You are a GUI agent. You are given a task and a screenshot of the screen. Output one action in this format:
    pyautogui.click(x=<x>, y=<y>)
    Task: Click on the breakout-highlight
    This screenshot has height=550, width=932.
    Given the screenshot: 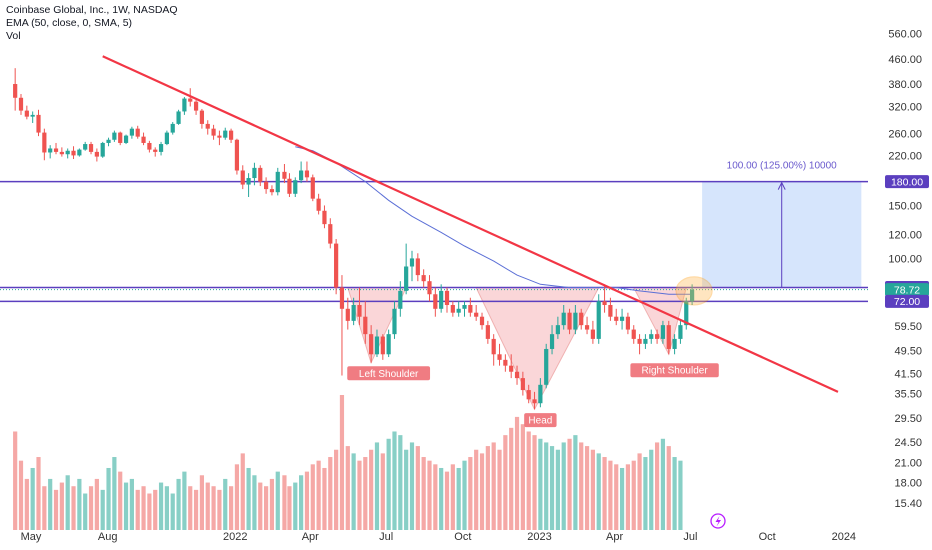 What is the action you would take?
    pyautogui.click(x=694, y=291)
    